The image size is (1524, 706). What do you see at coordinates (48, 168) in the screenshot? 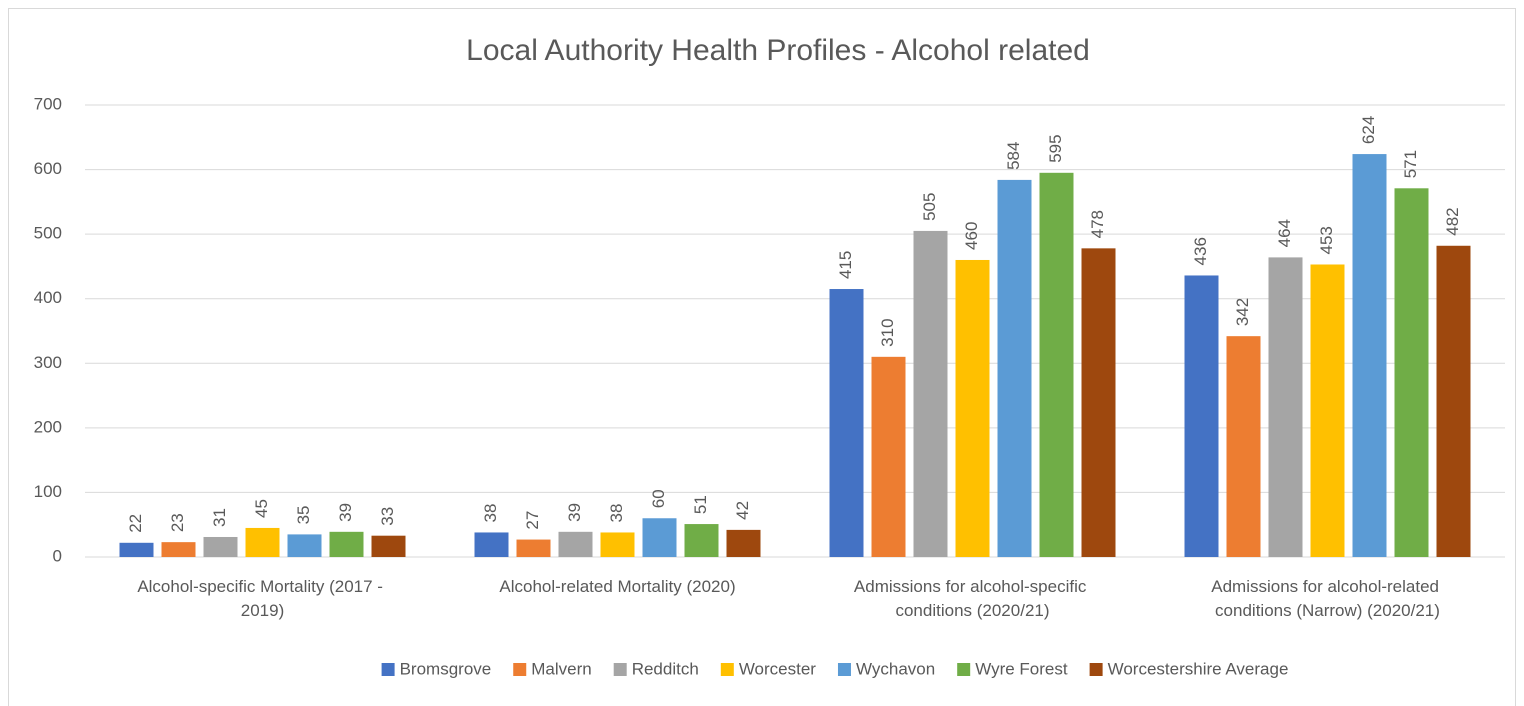
I see `y-tick-label: 600` at bounding box center [48, 168].